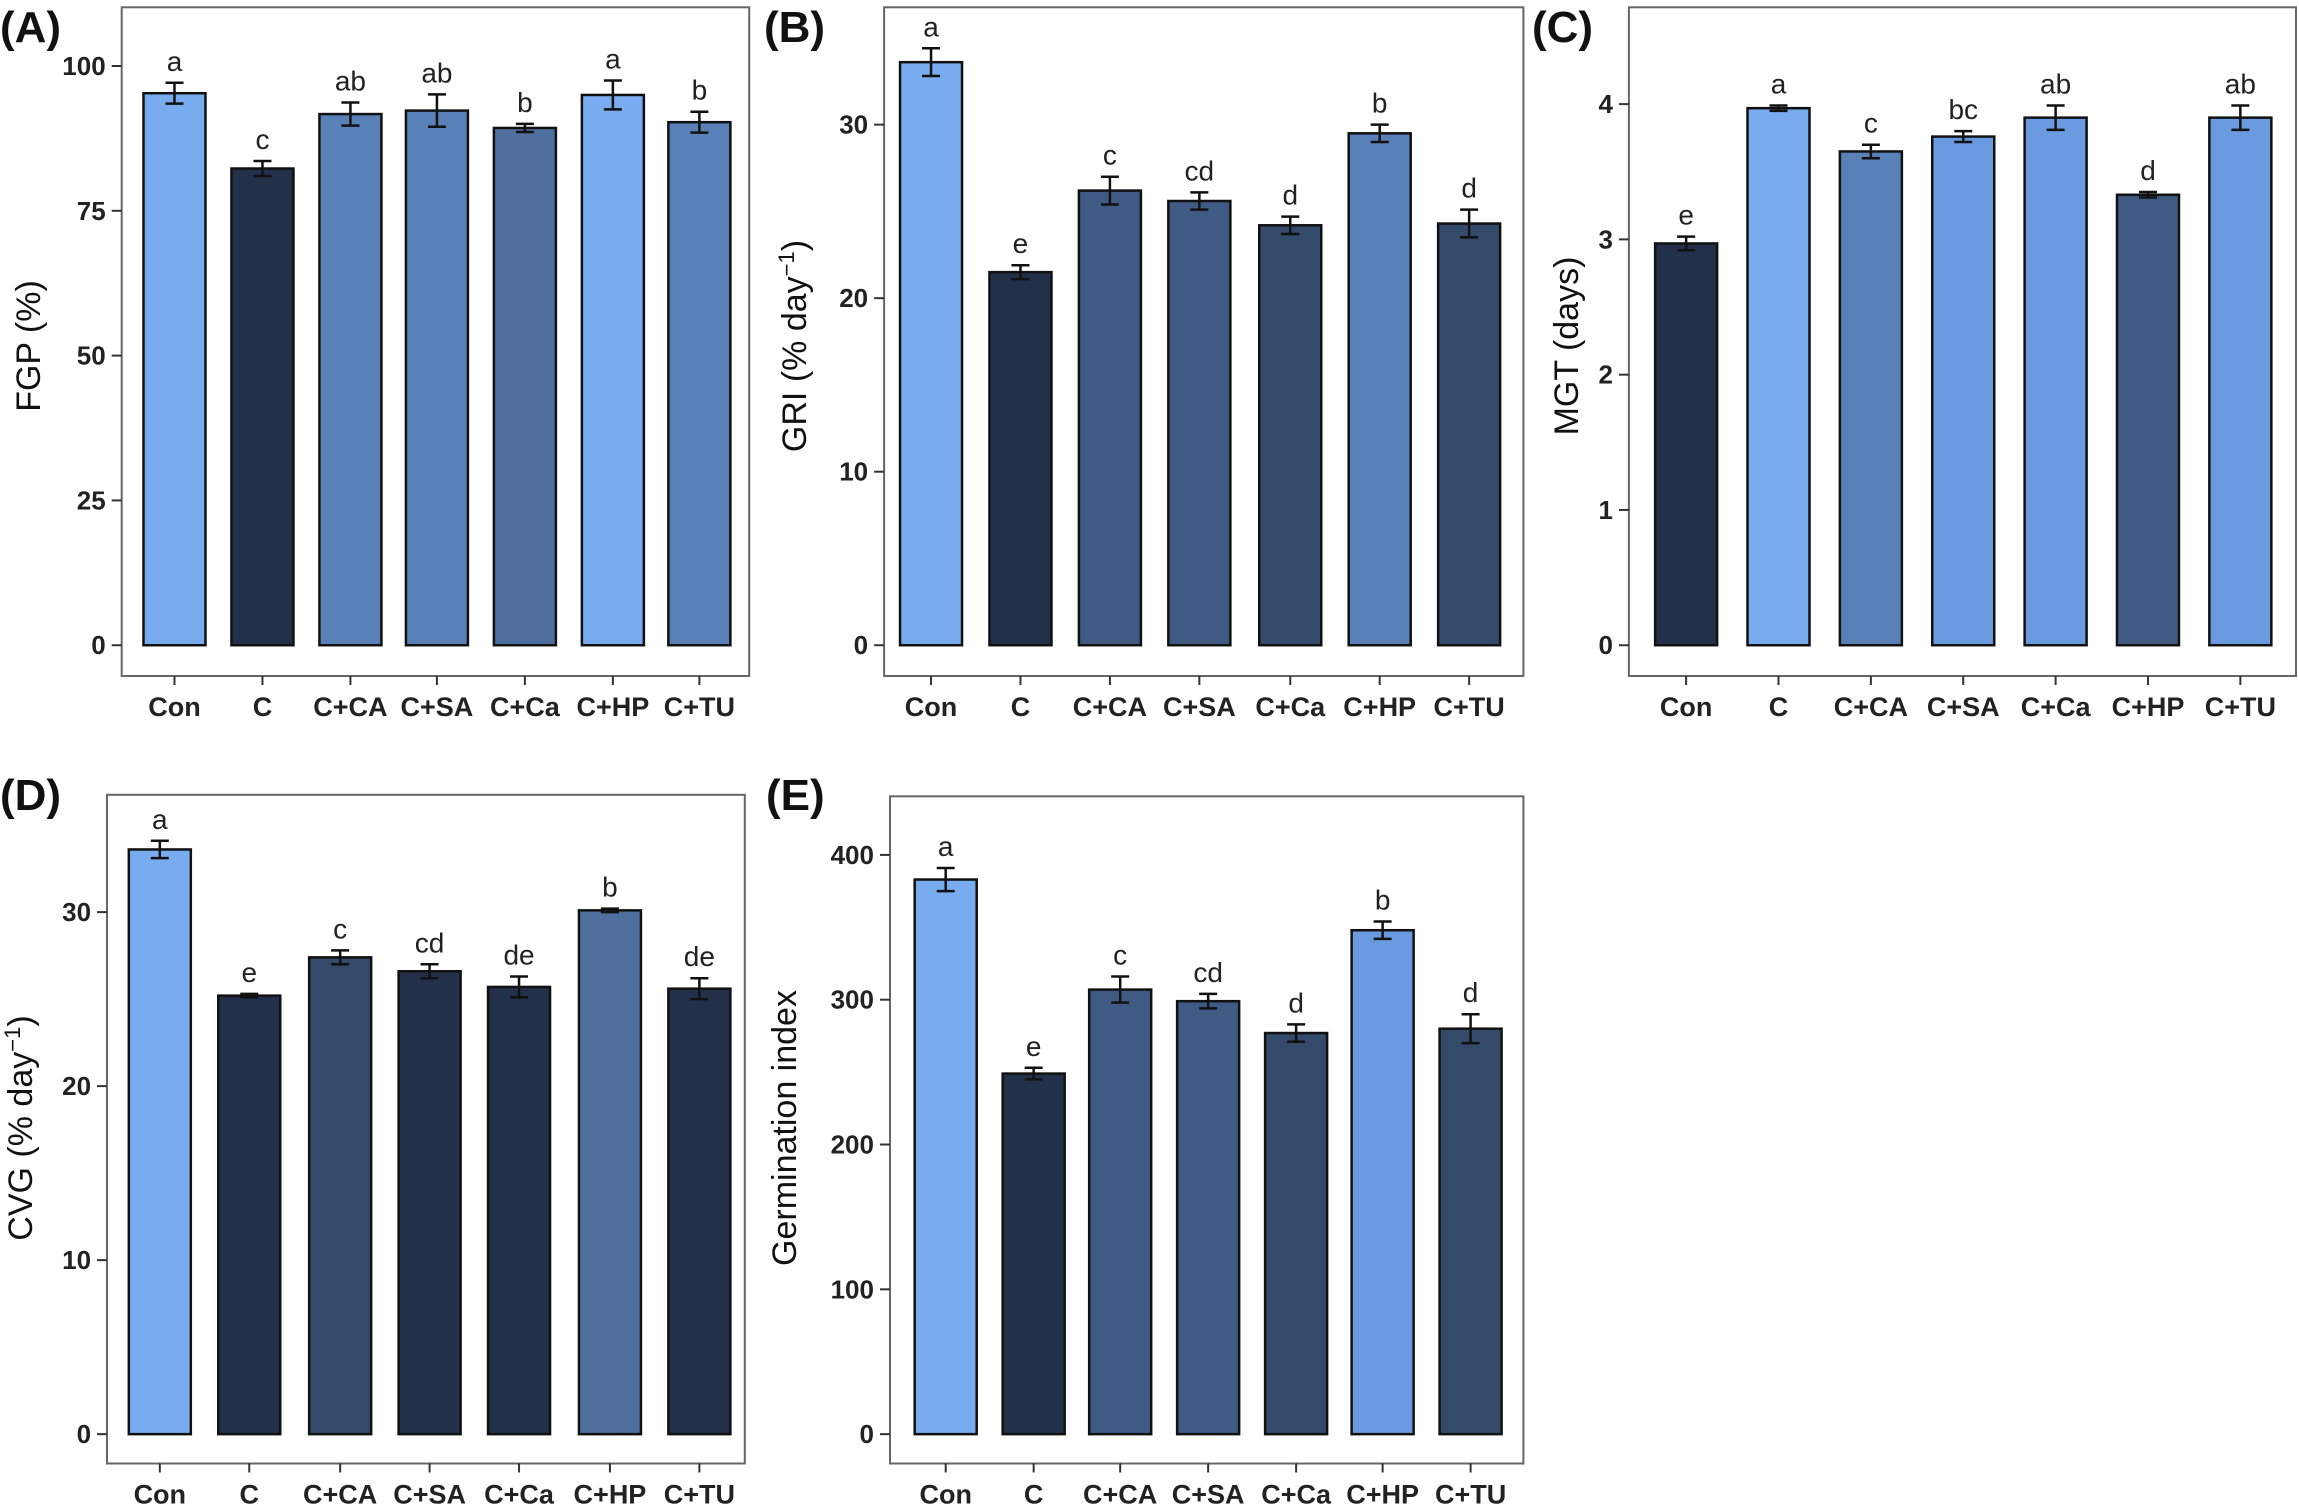 The height and width of the screenshot is (1506, 2299). I want to click on y-tick-label: 4, so click(1605, 104).